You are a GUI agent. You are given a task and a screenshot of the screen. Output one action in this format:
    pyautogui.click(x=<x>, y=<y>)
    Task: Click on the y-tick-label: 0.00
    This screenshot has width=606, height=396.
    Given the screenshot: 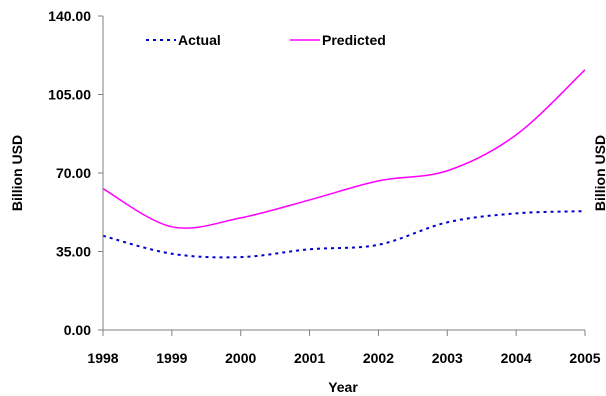 What is the action you would take?
    pyautogui.click(x=77, y=330)
    